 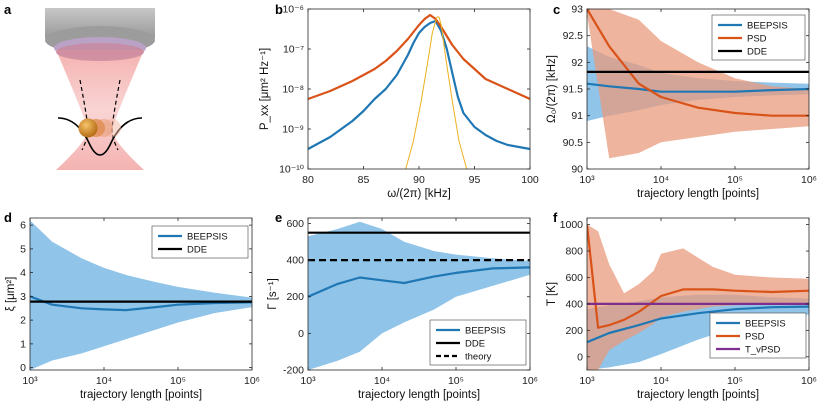 I want to click on y-tick-label: 600, so click(x=295, y=224).